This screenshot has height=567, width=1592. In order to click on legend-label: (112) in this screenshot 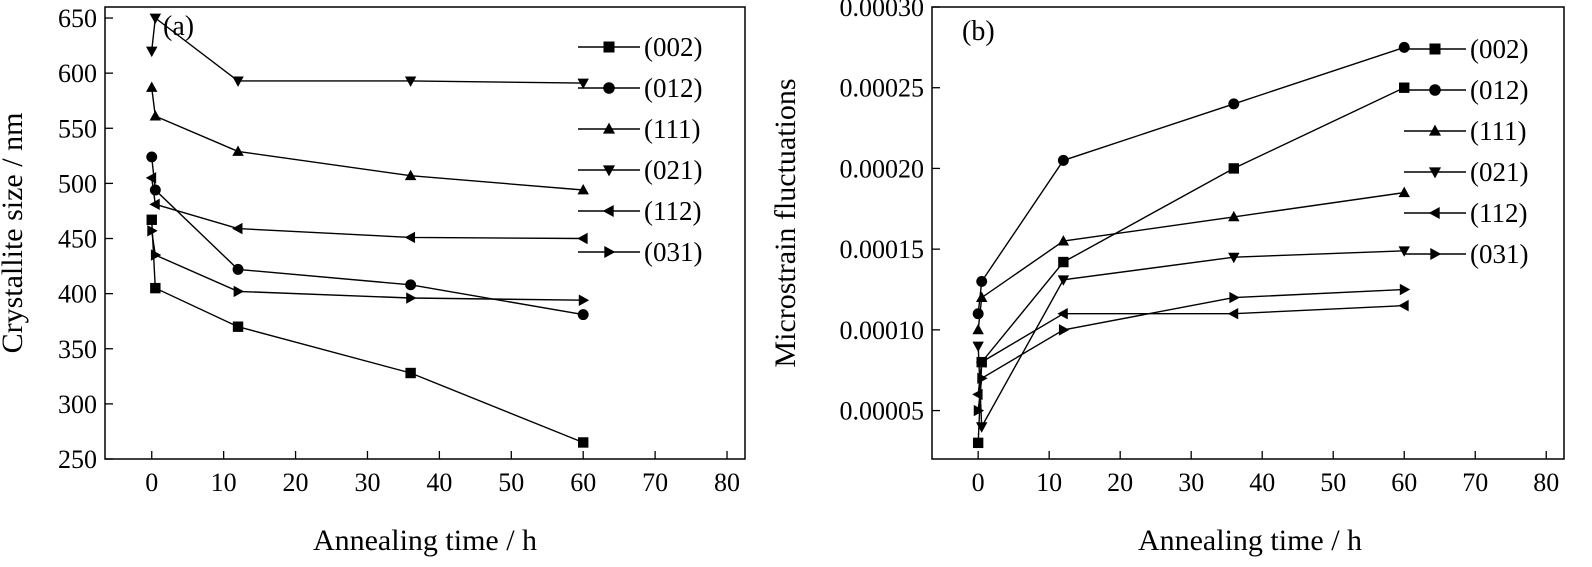, I will do `click(672, 211)`.